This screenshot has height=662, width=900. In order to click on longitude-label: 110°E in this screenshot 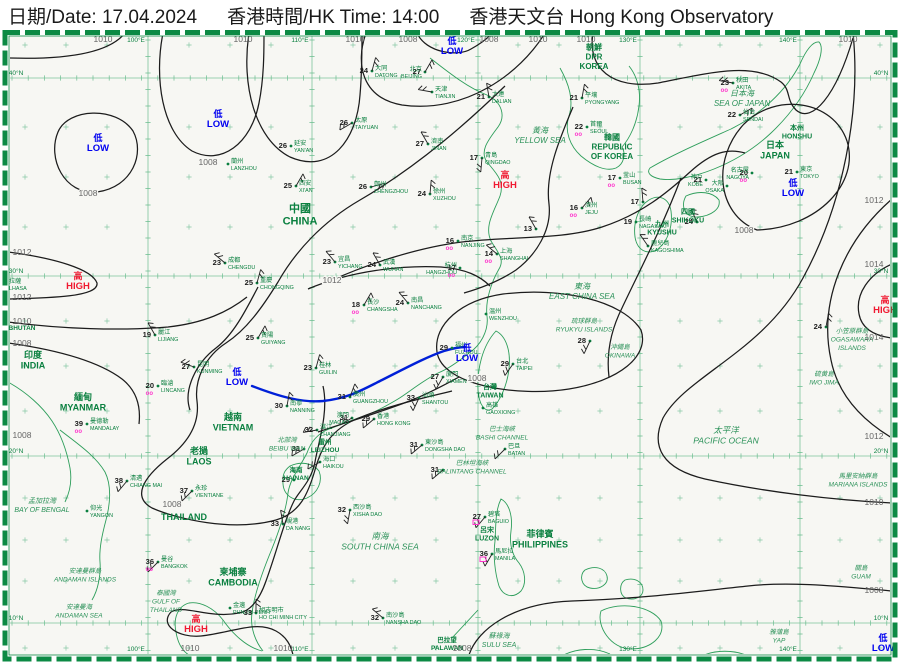, I will do `click(300, 40)`.